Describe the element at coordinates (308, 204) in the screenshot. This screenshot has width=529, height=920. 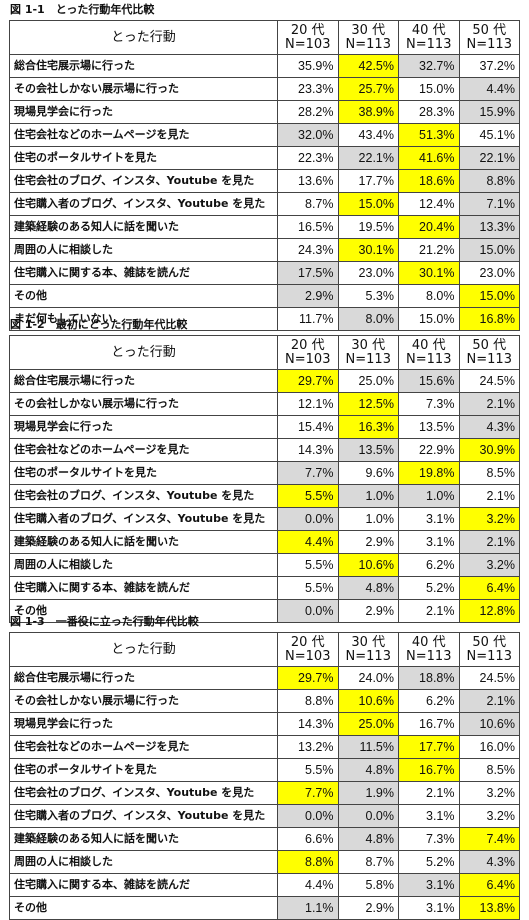
I see `value-cell: 8.7%` at that location.